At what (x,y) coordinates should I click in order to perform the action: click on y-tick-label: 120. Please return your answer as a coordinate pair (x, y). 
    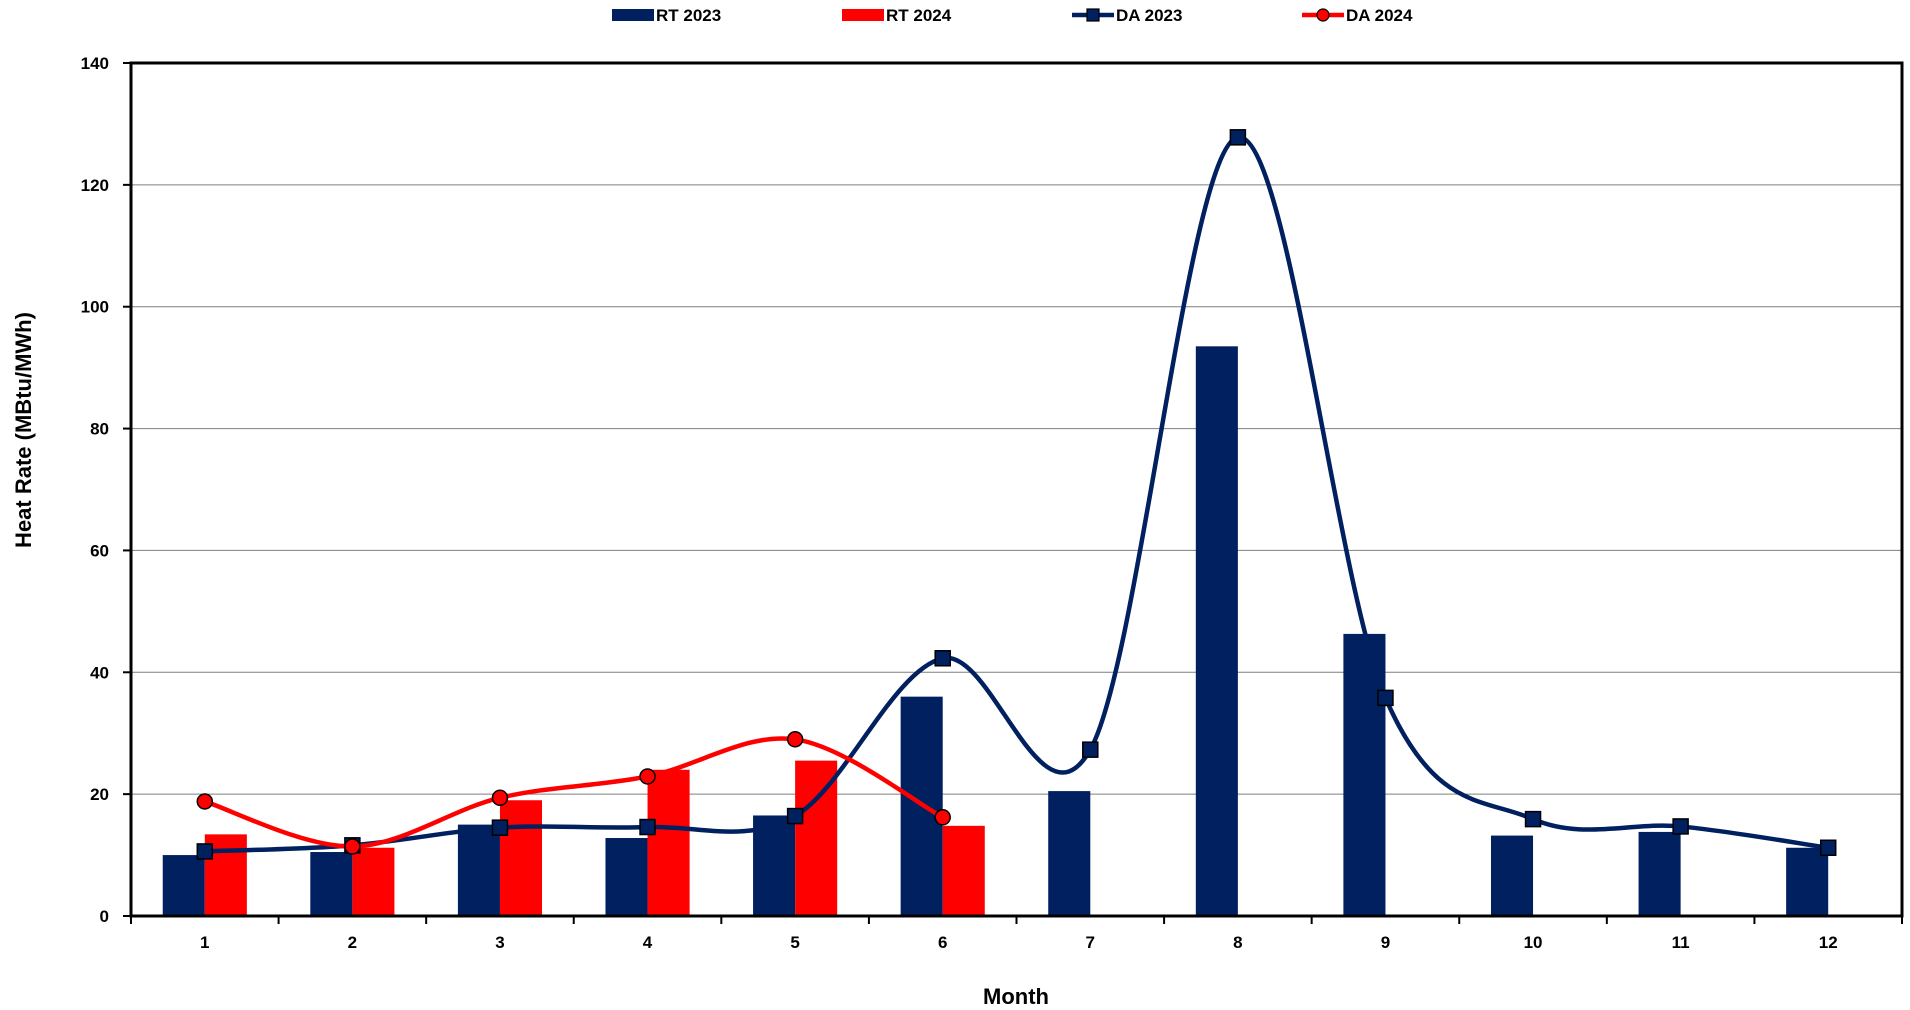
    Looking at the image, I should click on (95, 185).